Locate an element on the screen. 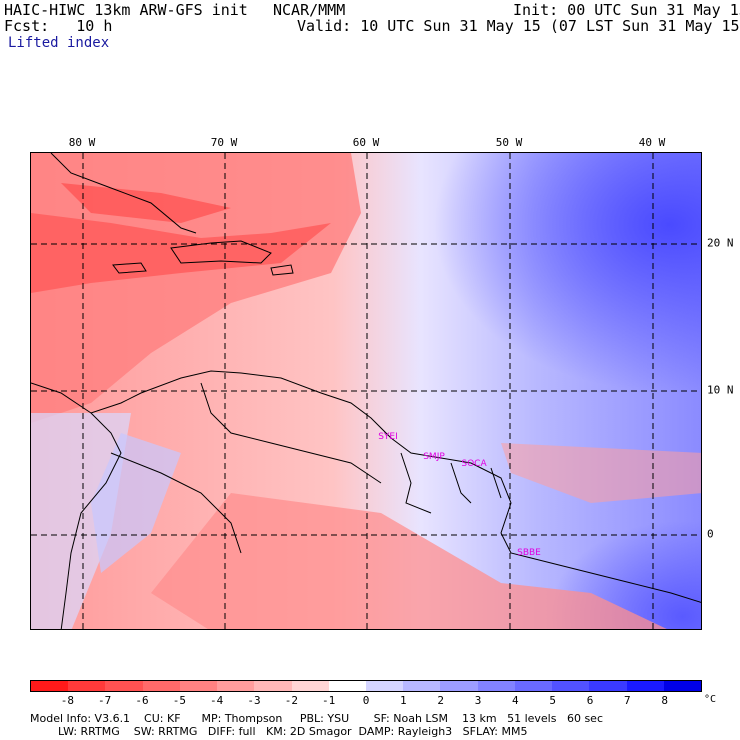  lon-label-40w: 40 W is located at coordinates (652, 142).